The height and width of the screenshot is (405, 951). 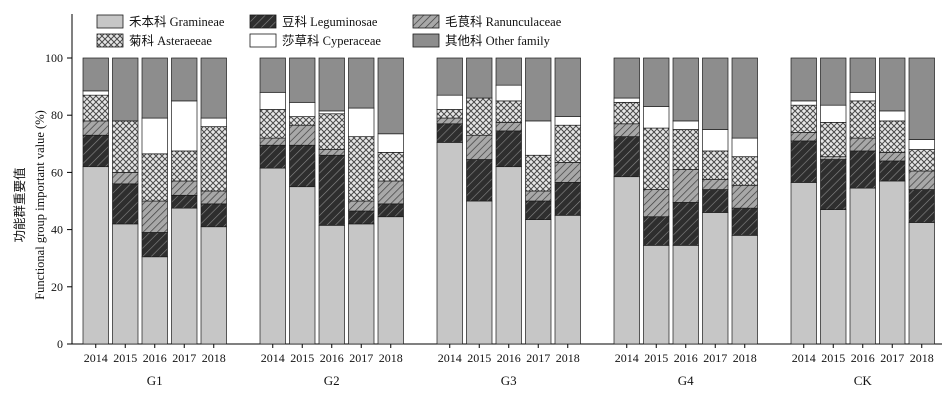 What do you see at coordinates (155, 380) in the screenshot?
I see `group-label: G1` at bounding box center [155, 380].